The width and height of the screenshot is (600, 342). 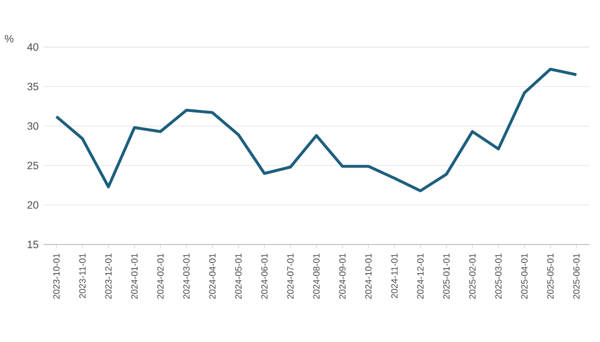 What do you see at coordinates (576, 276) in the screenshot?
I see `x-tick-label: 2025-06-01` at bounding box center [576, 276].